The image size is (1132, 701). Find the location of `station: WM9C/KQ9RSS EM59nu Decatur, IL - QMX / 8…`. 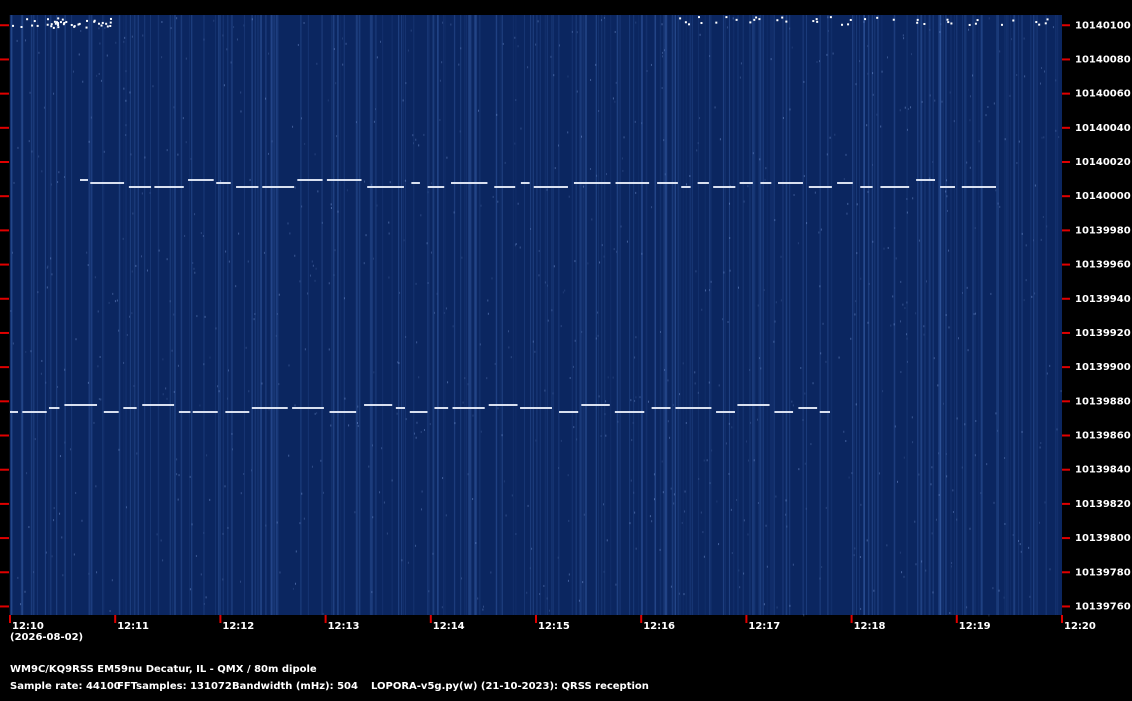

station: WM9C/KQ9RSS EM59nu Decatur, IL - QMX / 8… is located at coordinates (163, 669).